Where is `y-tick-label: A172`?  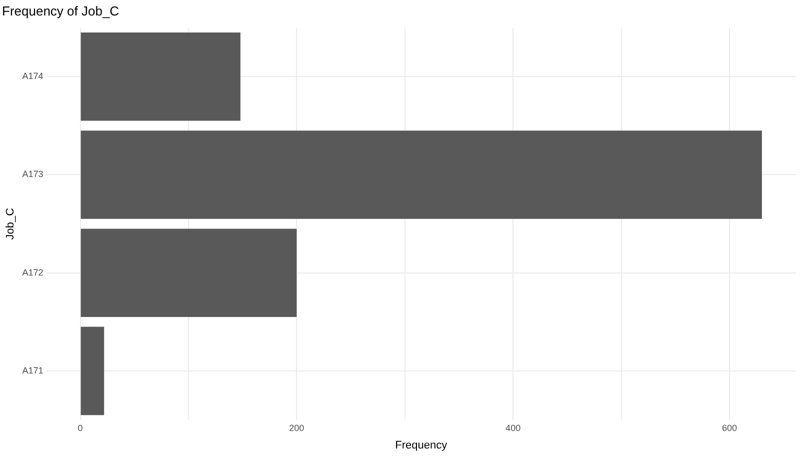 y-tick-label: A172 is located at coordinates (33, 272).